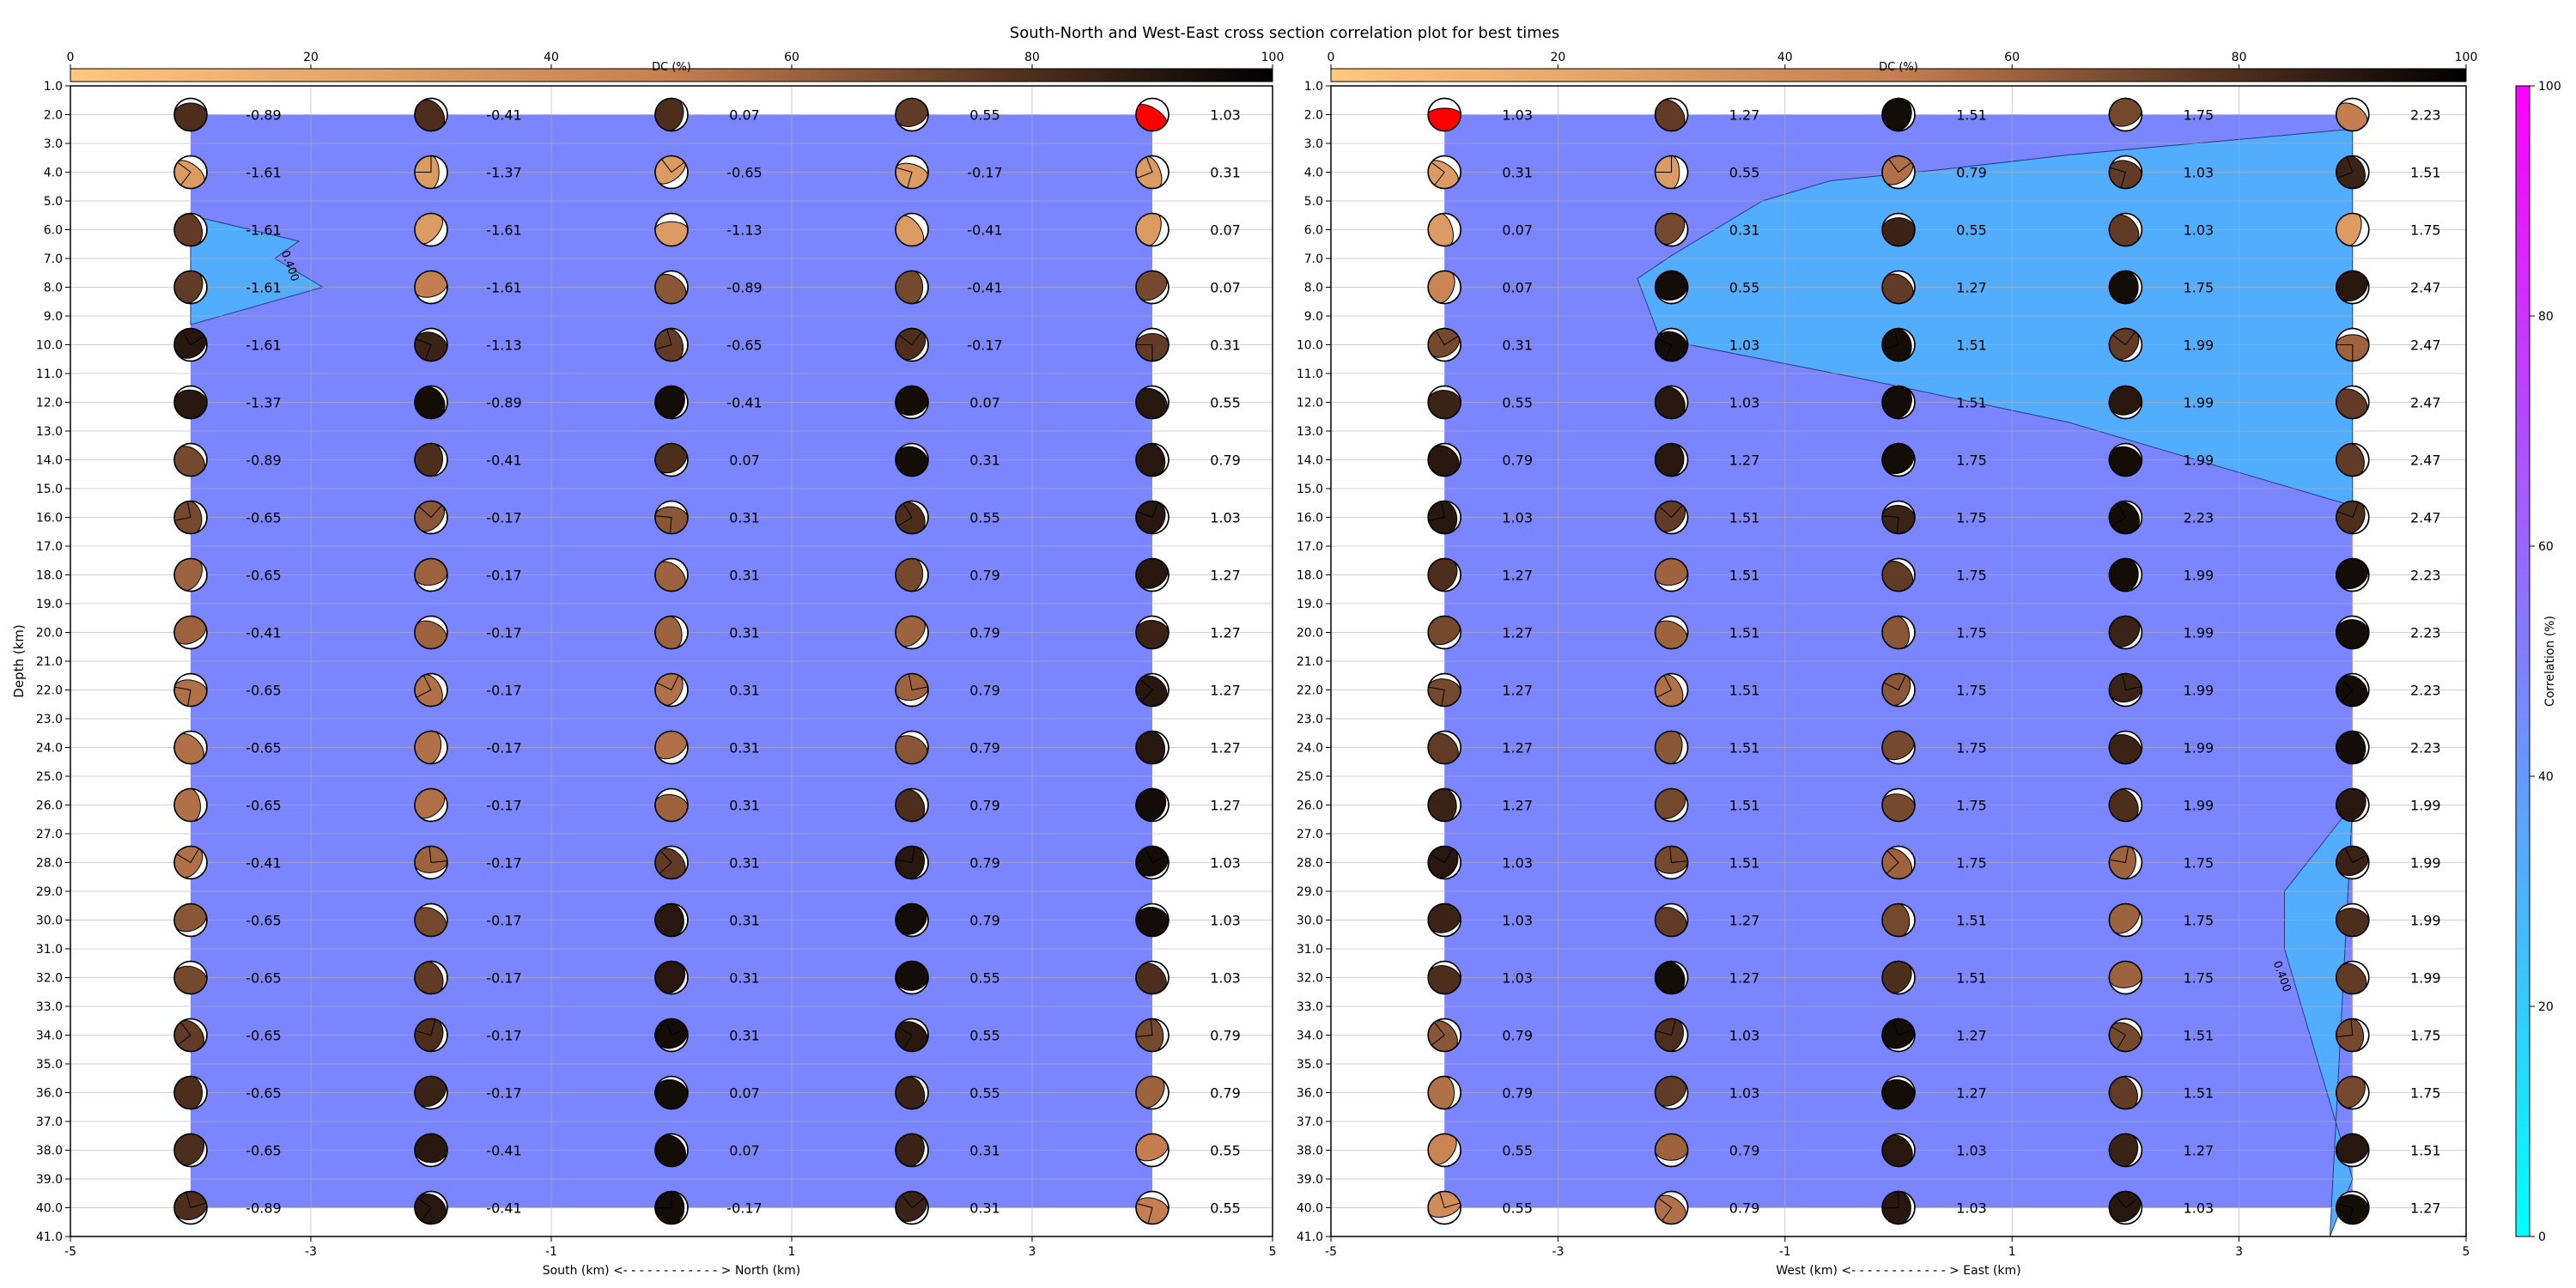 Image resolution: width=2576 pixels, height=1288 pixels. I want to click on y-tick-label: 10.0, so click(1310, 346).